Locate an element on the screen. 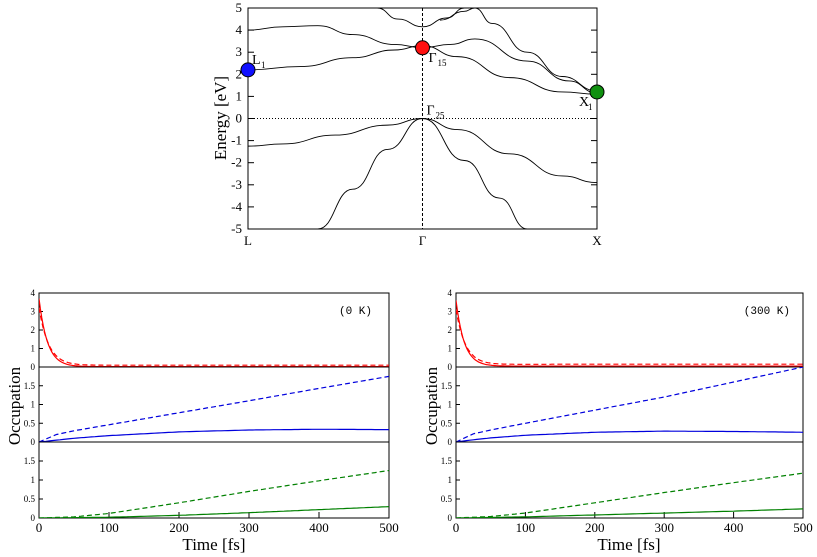 The height and width of the screenshot is (557, 817). occ300k-x-axis-label: Time [fs] is located at coordinates (628, 544).